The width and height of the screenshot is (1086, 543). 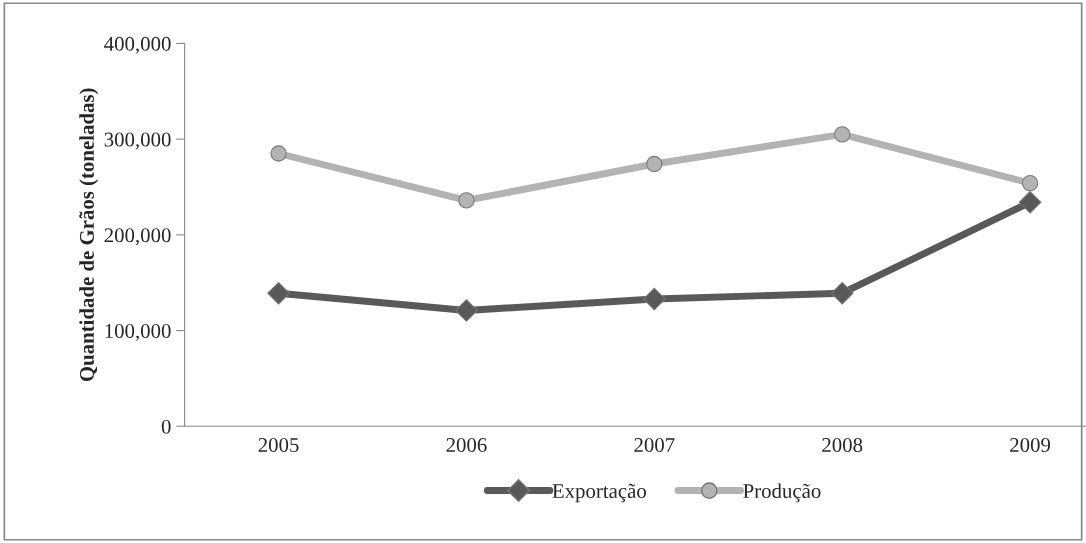 What do you see at coordinates (137, 237) in the screenshot?
I see `y-tick-label: 200,000` at bounding box center [137, 237].